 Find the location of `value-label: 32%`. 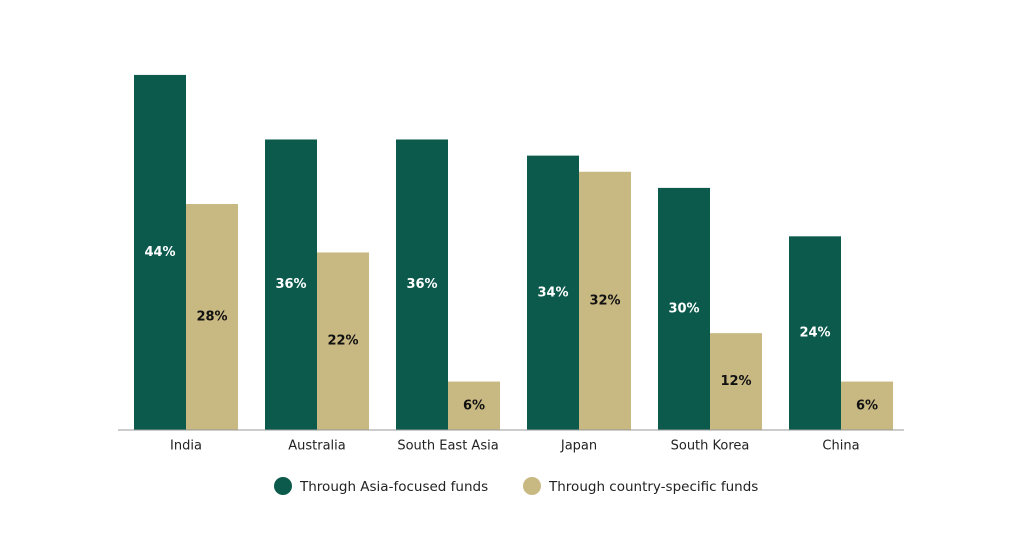

value-label: 32% is located at coordinates (604, 300).